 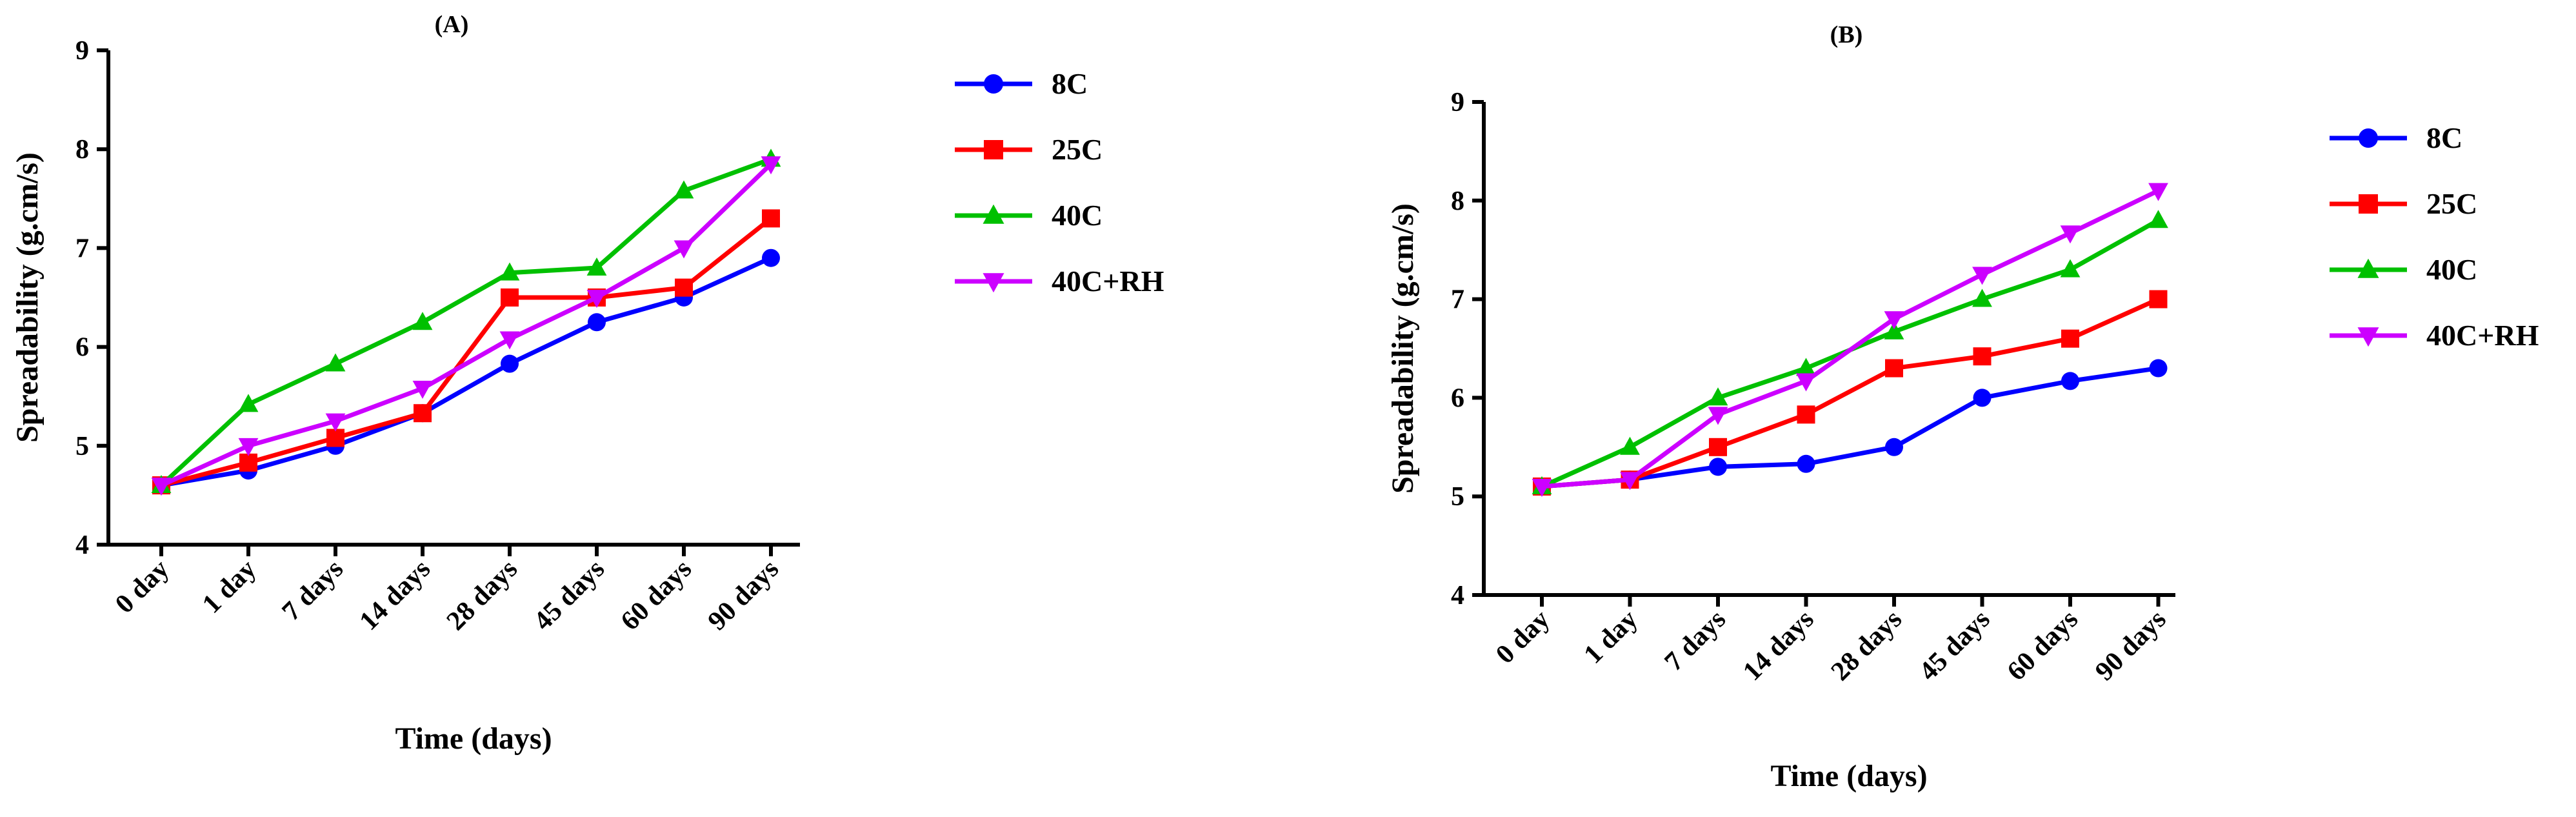 I want to click on y-tick-label: 8, so click(x=82, y=150).